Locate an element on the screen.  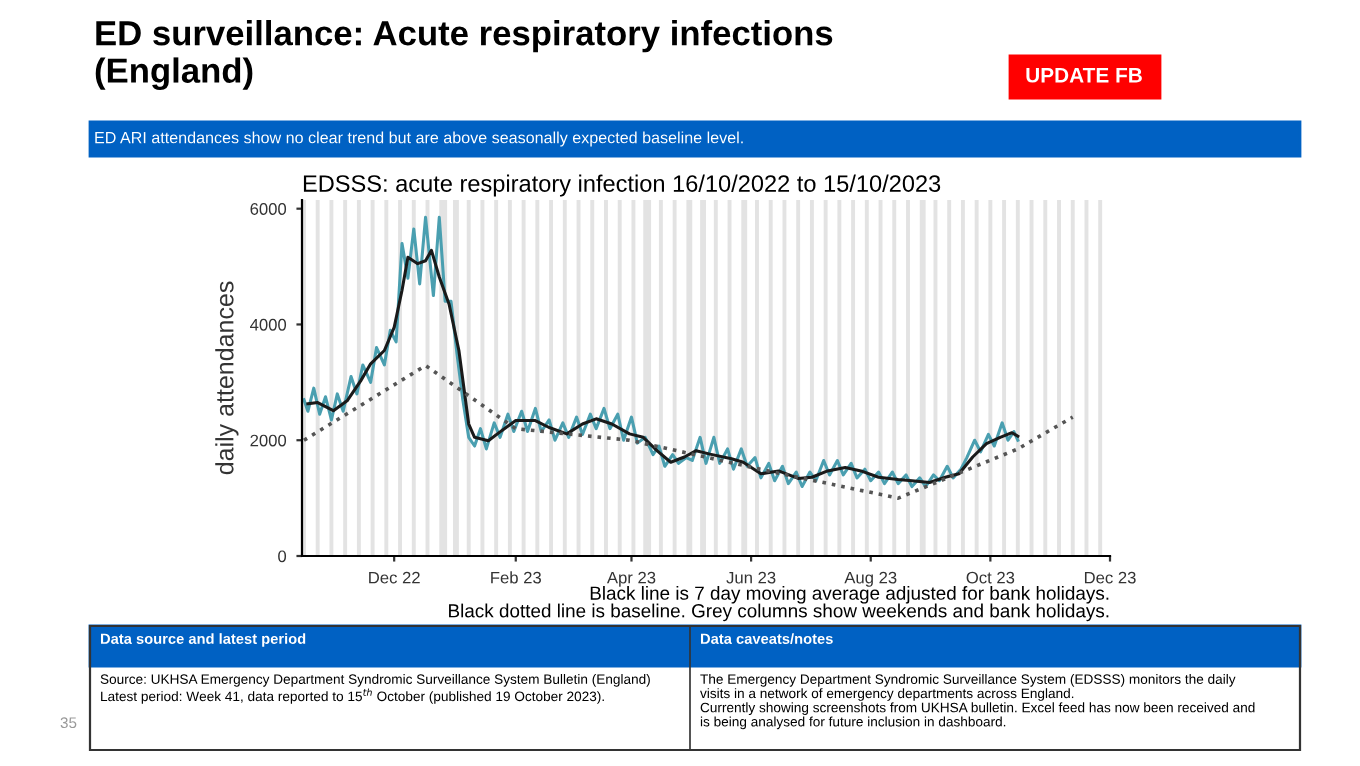
x-tick-label: Dec 22 is located at coordinates (394, 577).